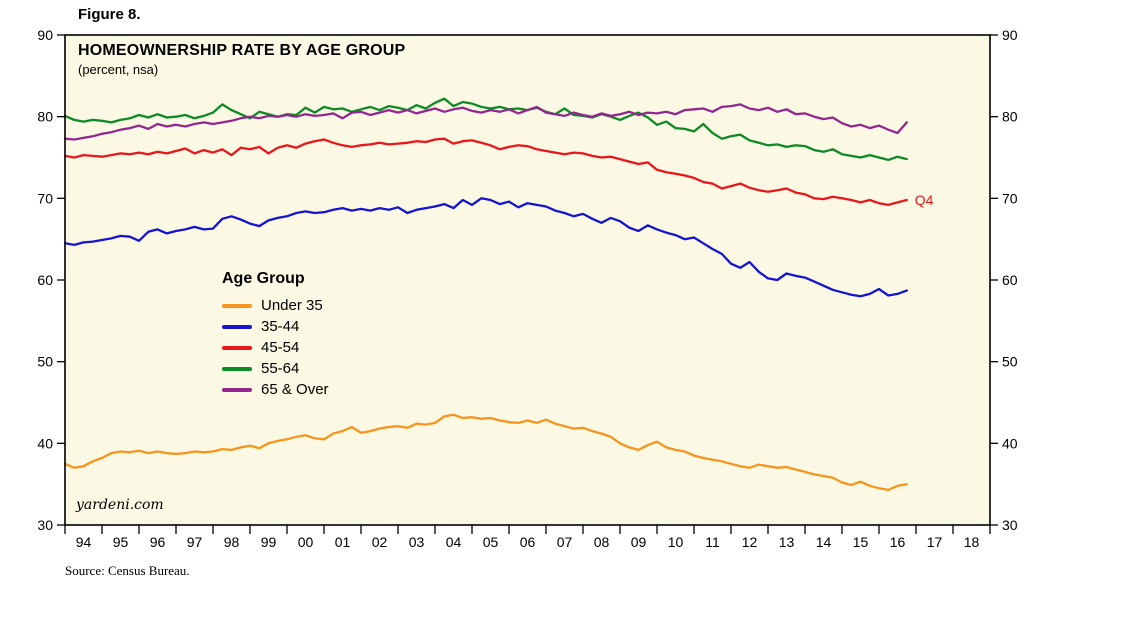  Describe the element at coordinates (787, 542) in the screenshot. I see `x-axis-tick-label: 13` at that location.